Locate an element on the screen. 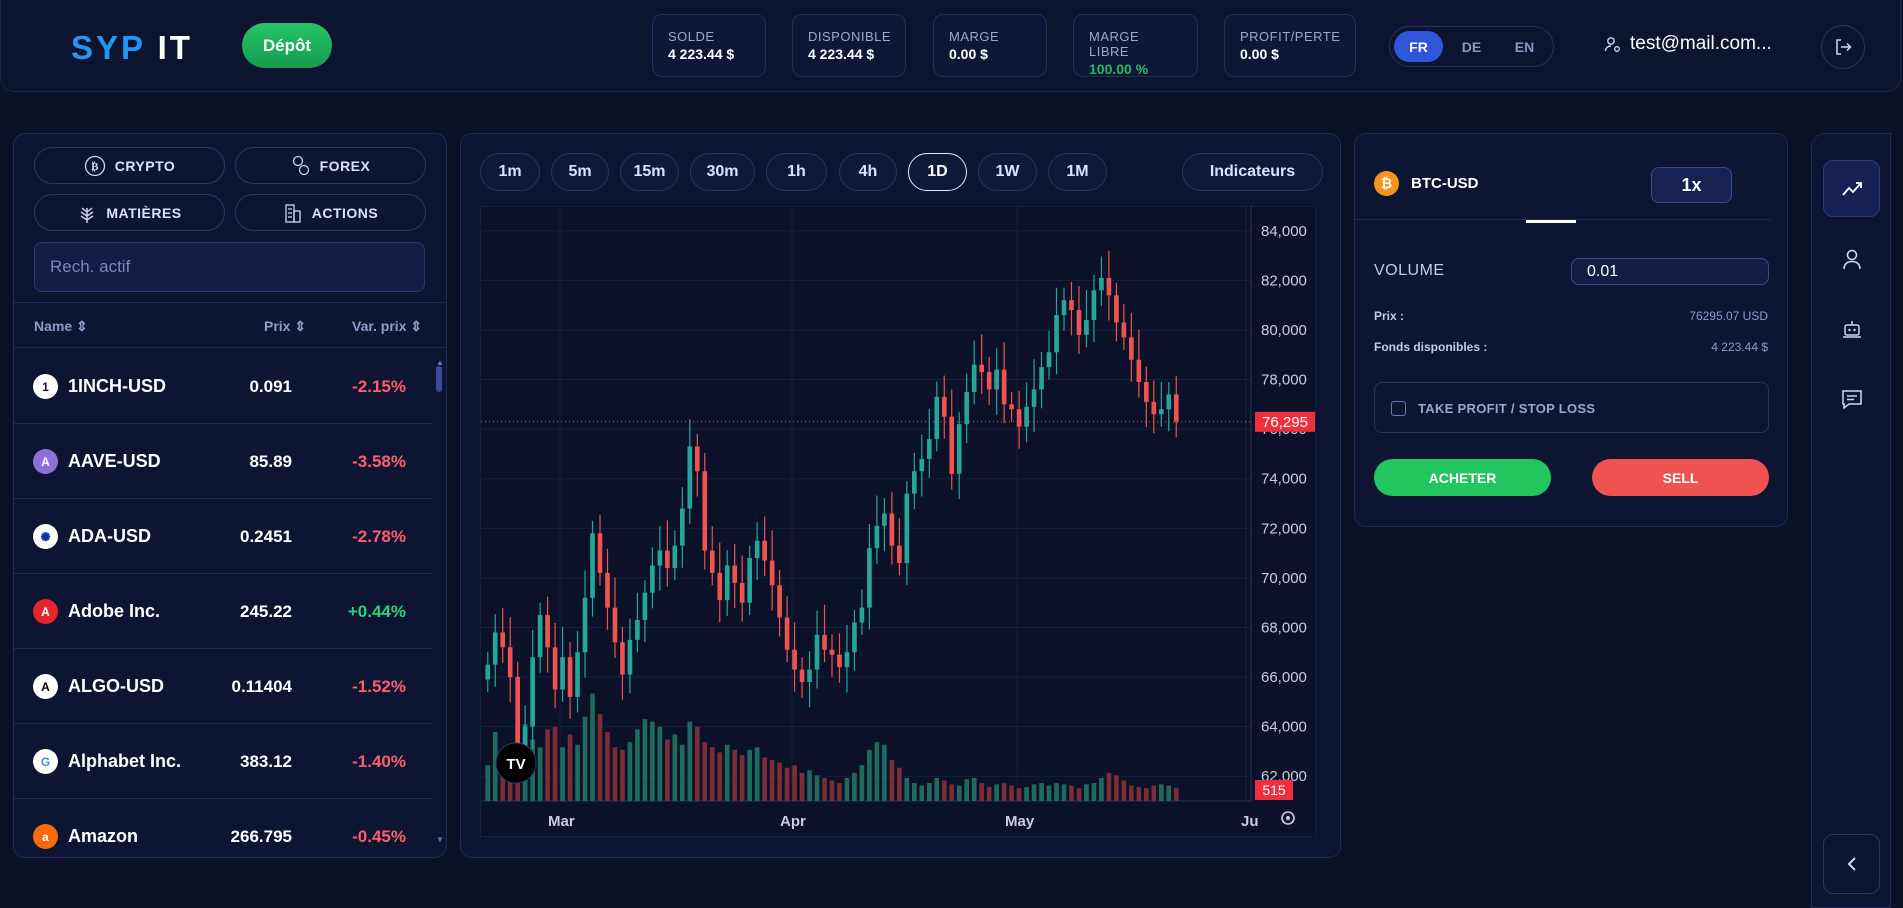 The image size is (1903, 908). timeframe-1D: 1D is located at coordinates (937, 172).